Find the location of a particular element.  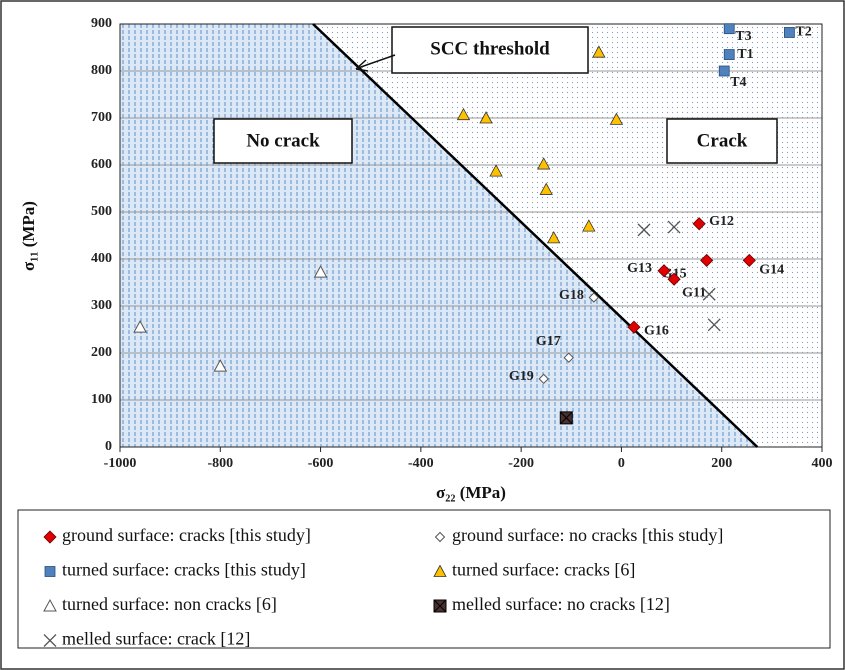

point-label: G16 is located at coordinates (656, 330).